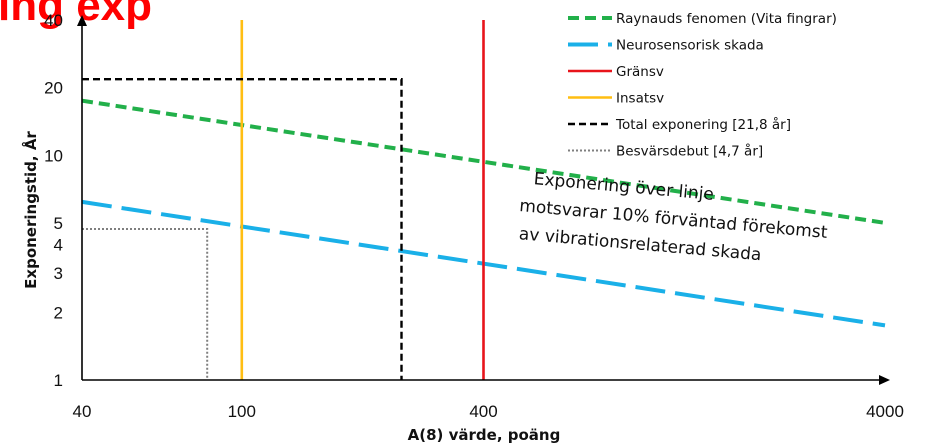 This screenshot has width=928, height=444. Describe the element at coordinates (689, 151) in the screenshot. I see `legend-label-6: Besvärsdebut [4,7 år]` at that location.